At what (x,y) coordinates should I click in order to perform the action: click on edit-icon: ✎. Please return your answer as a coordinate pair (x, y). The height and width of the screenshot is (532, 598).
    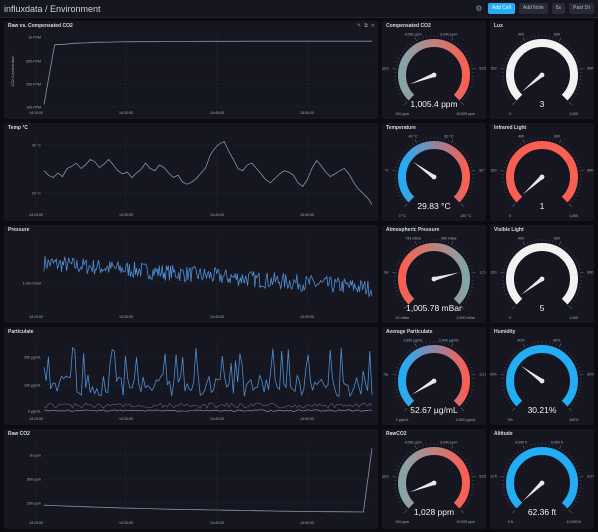
    Looking at the image, I should click on (359, 26).